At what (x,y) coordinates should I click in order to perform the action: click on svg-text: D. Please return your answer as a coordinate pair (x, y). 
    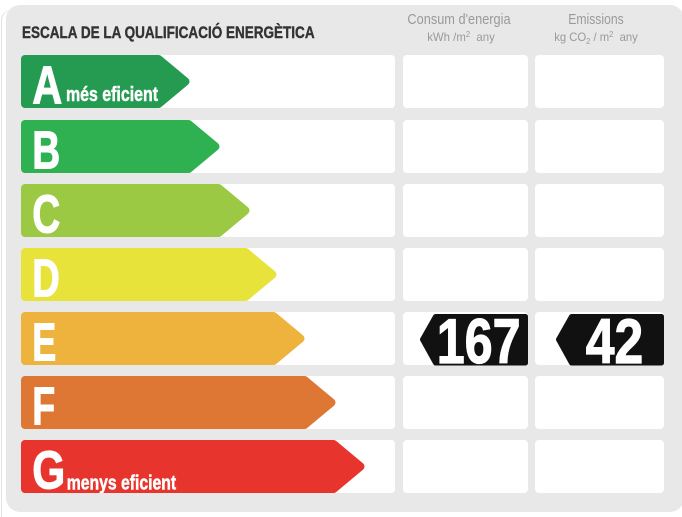
    Looking at the image, I should click on (46, 274).